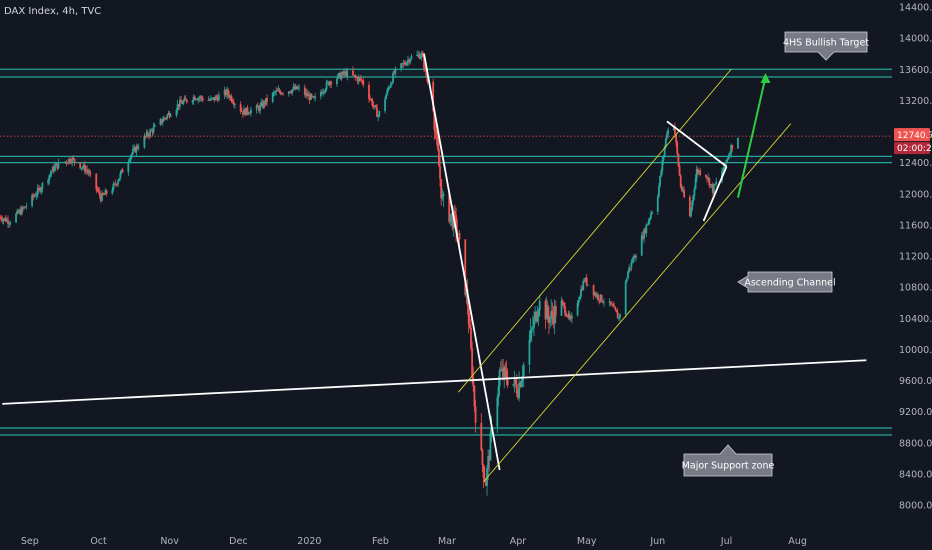 Image resolution: width=932 pixels, height=550 pixels. What do you see at coordinates (765, 78) in the screenshot?
I see `projection-arrowhead` at bounding box center [765, 78].